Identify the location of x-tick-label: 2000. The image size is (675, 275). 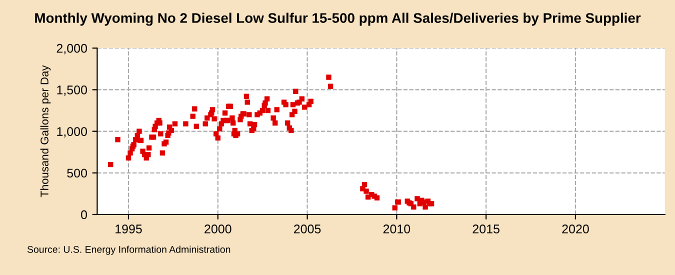
(218, 229).